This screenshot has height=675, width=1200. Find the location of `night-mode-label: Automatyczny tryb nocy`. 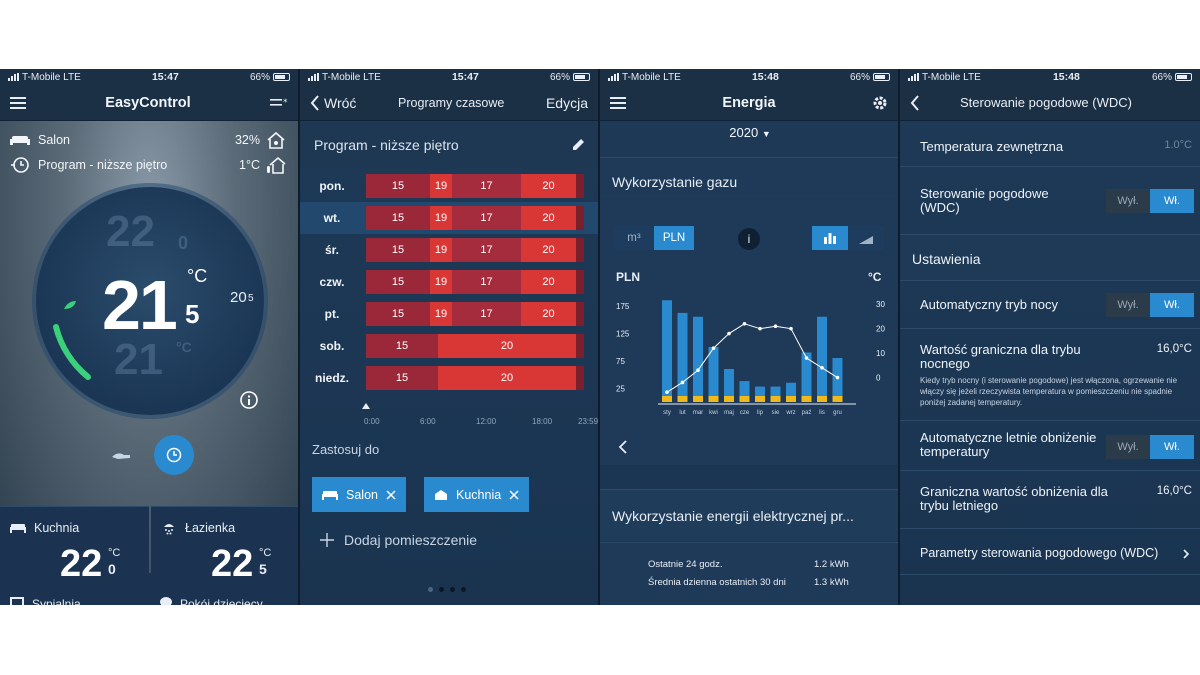

night-mode-label: Automatyczny tryb nocy is located at coordinates (989, 304).